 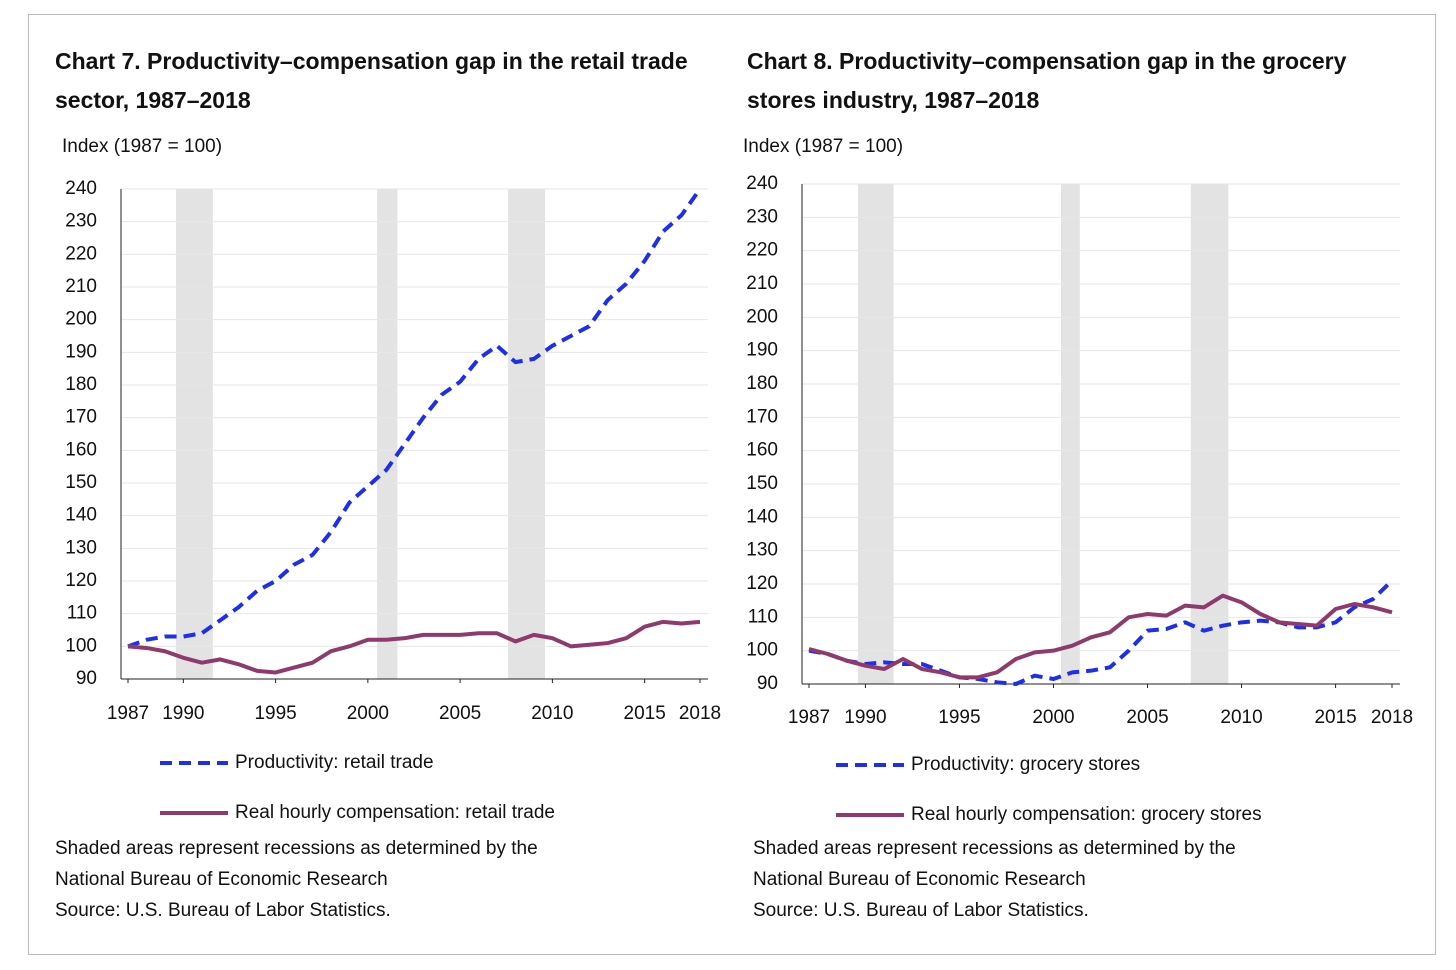 I want to click on legend-label: Real hourly compensation: retail trade, so click(x=395, y=812).